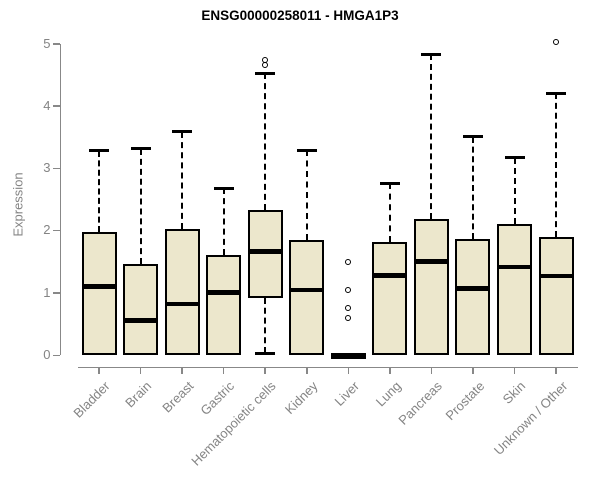 The image size is (600, 500). Describe the element at coordinates (224, 304) in the screenshot. I see `box-gastric` at that location.